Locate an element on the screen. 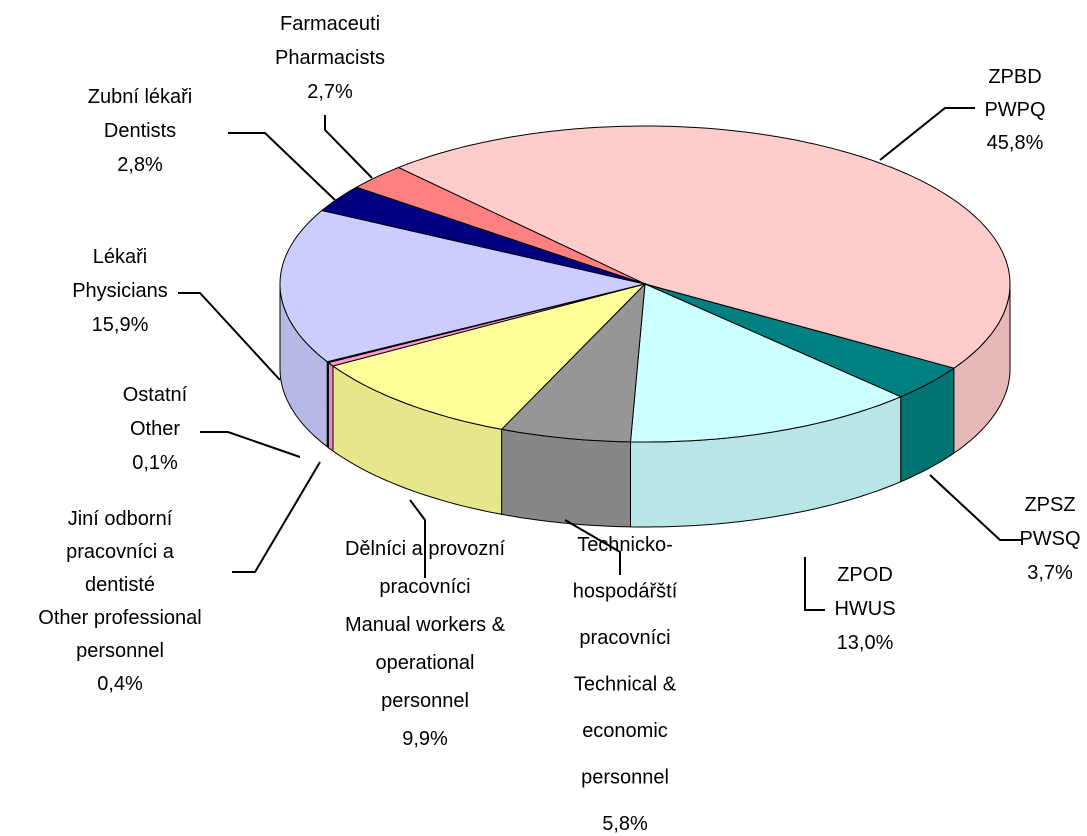  label-line: HWUS is located at coordinates (864, 609).